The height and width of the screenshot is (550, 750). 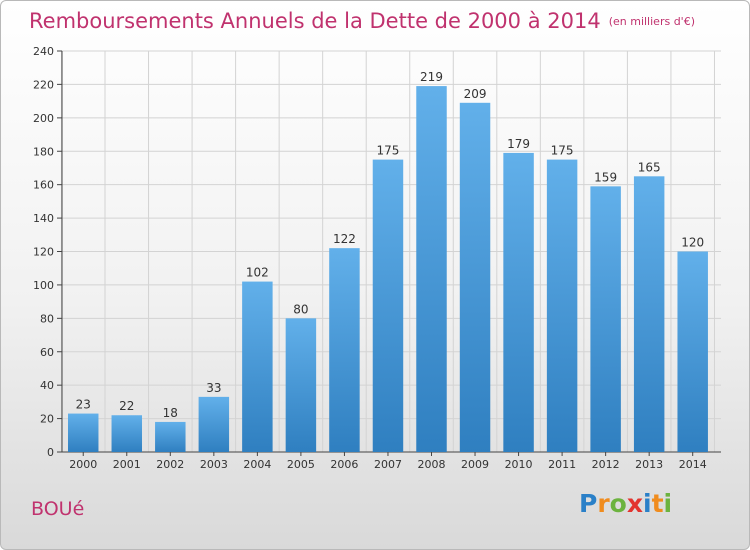 What do you see at coordinates (43, 218) in the screenshot?
I see `y-tick-label: 140` at bounding box center [43, 218].